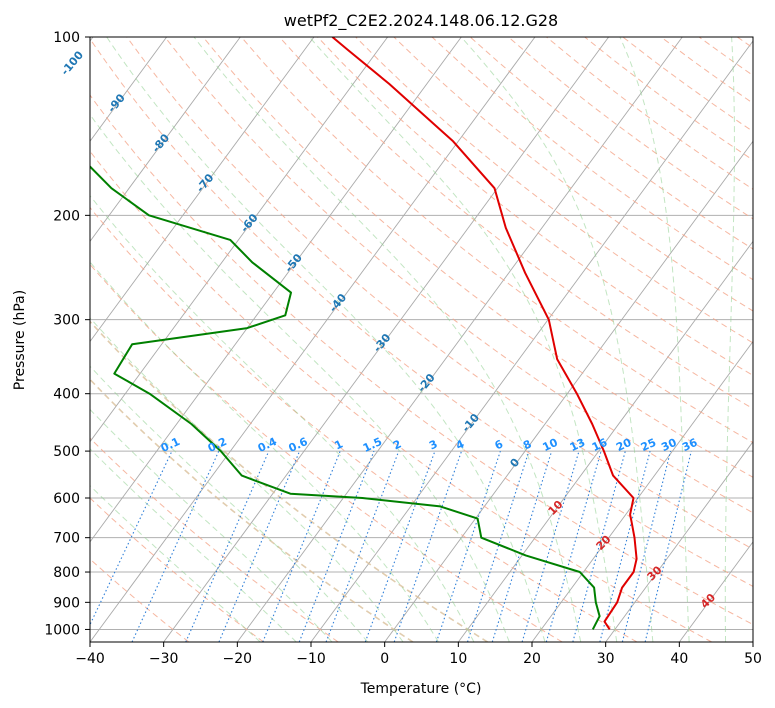 This screenshot has height=708, width=775. I want to click on x-tick-label: −30, so click(164, 659).